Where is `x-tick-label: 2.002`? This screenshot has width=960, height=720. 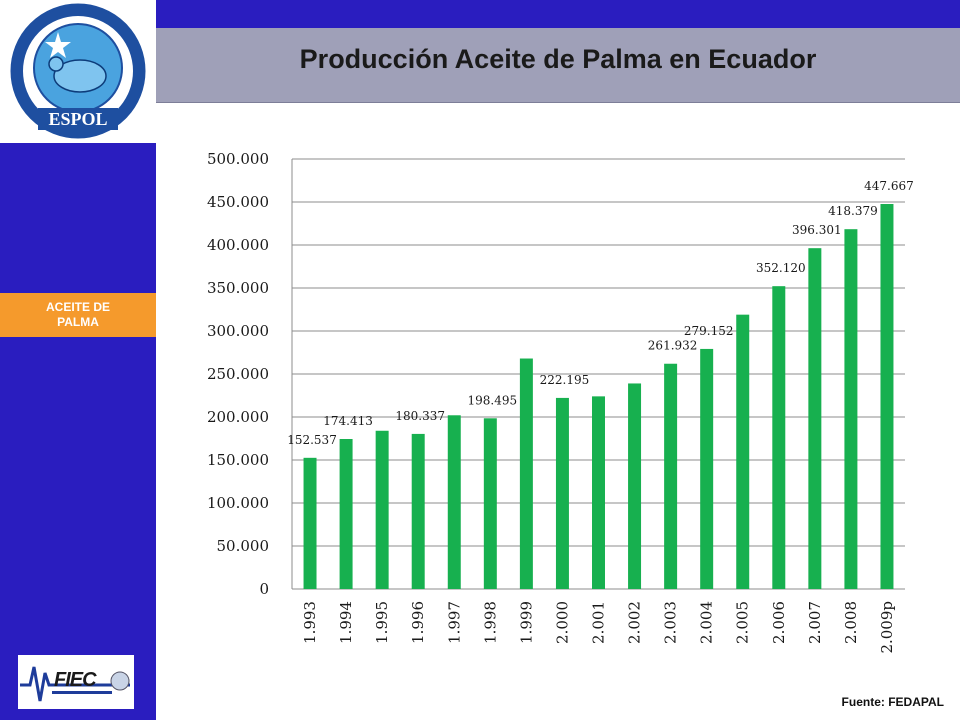 x-tick-label: 2.002 is located at coordinates (635, 622).